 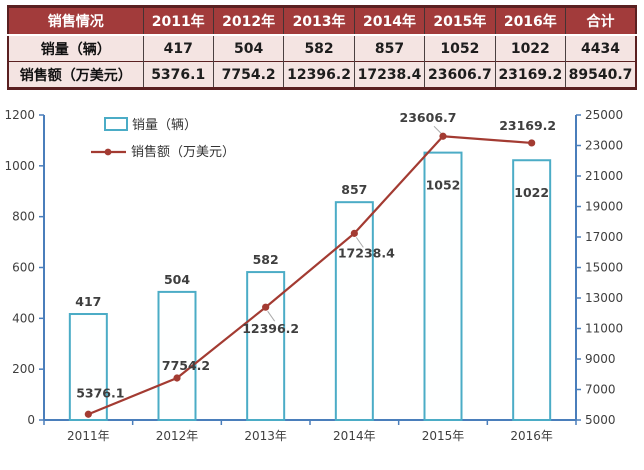 I want to click on legend-line-label: 销售额（万美元）, so click(x=183, y=152).